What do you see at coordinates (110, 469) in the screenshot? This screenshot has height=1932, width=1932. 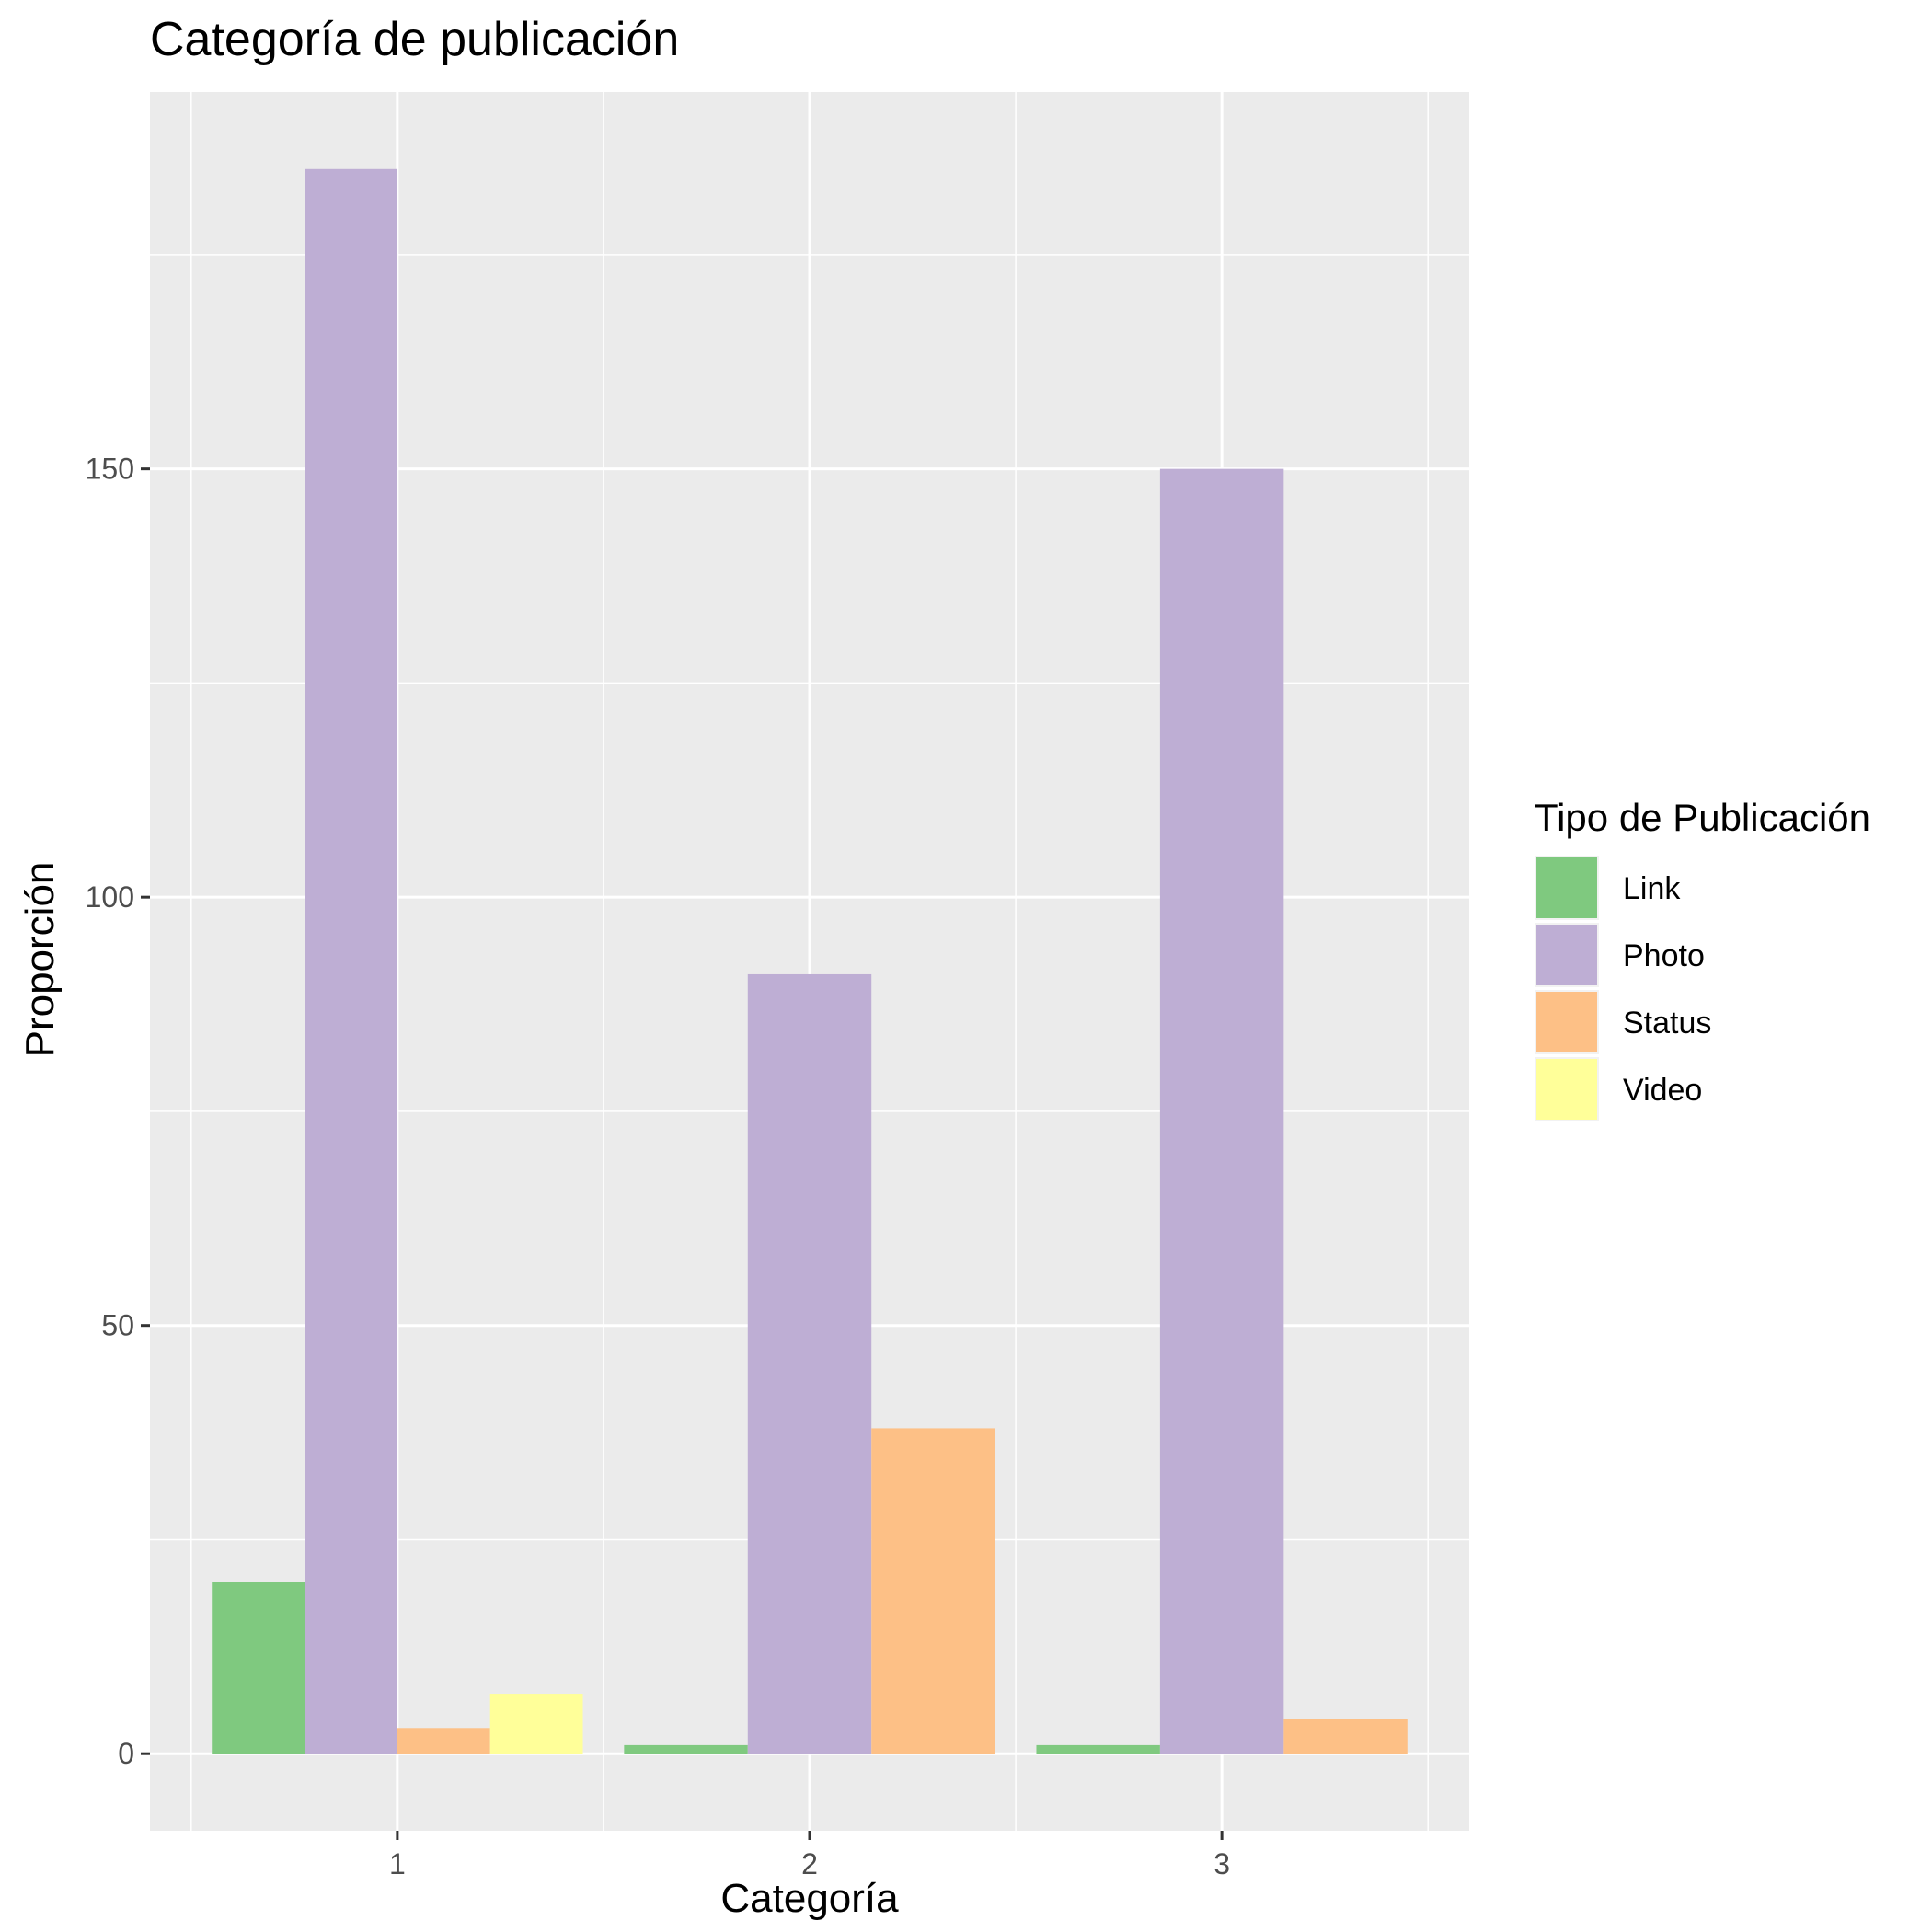 I see `y-tick-label: 150` at bounding box center [110, 469].